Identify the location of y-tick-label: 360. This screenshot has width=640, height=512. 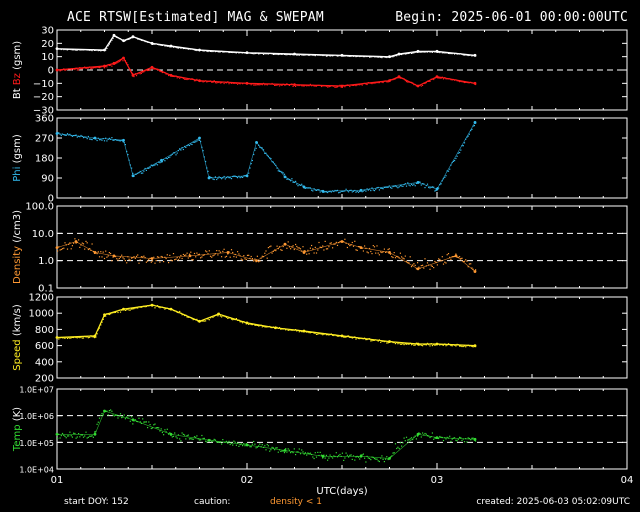
(44, 119).